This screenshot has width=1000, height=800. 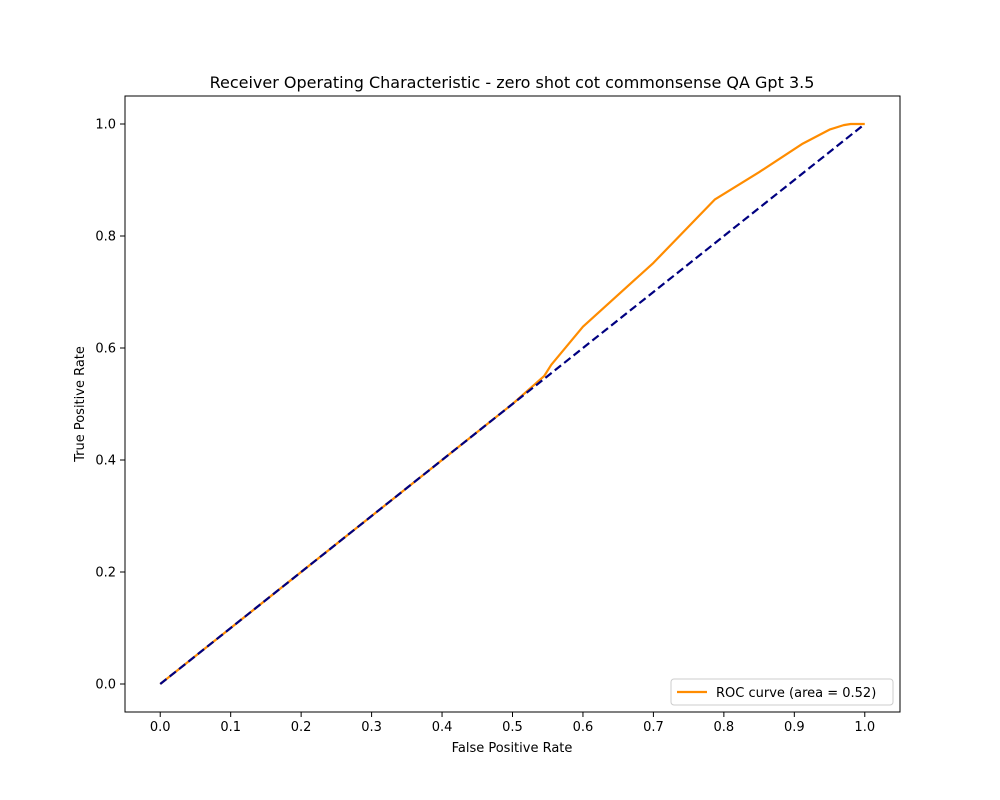 I want to click on legend-label-roc-curve: ROC curve (area = 0.52), so click(x=796, y=693).